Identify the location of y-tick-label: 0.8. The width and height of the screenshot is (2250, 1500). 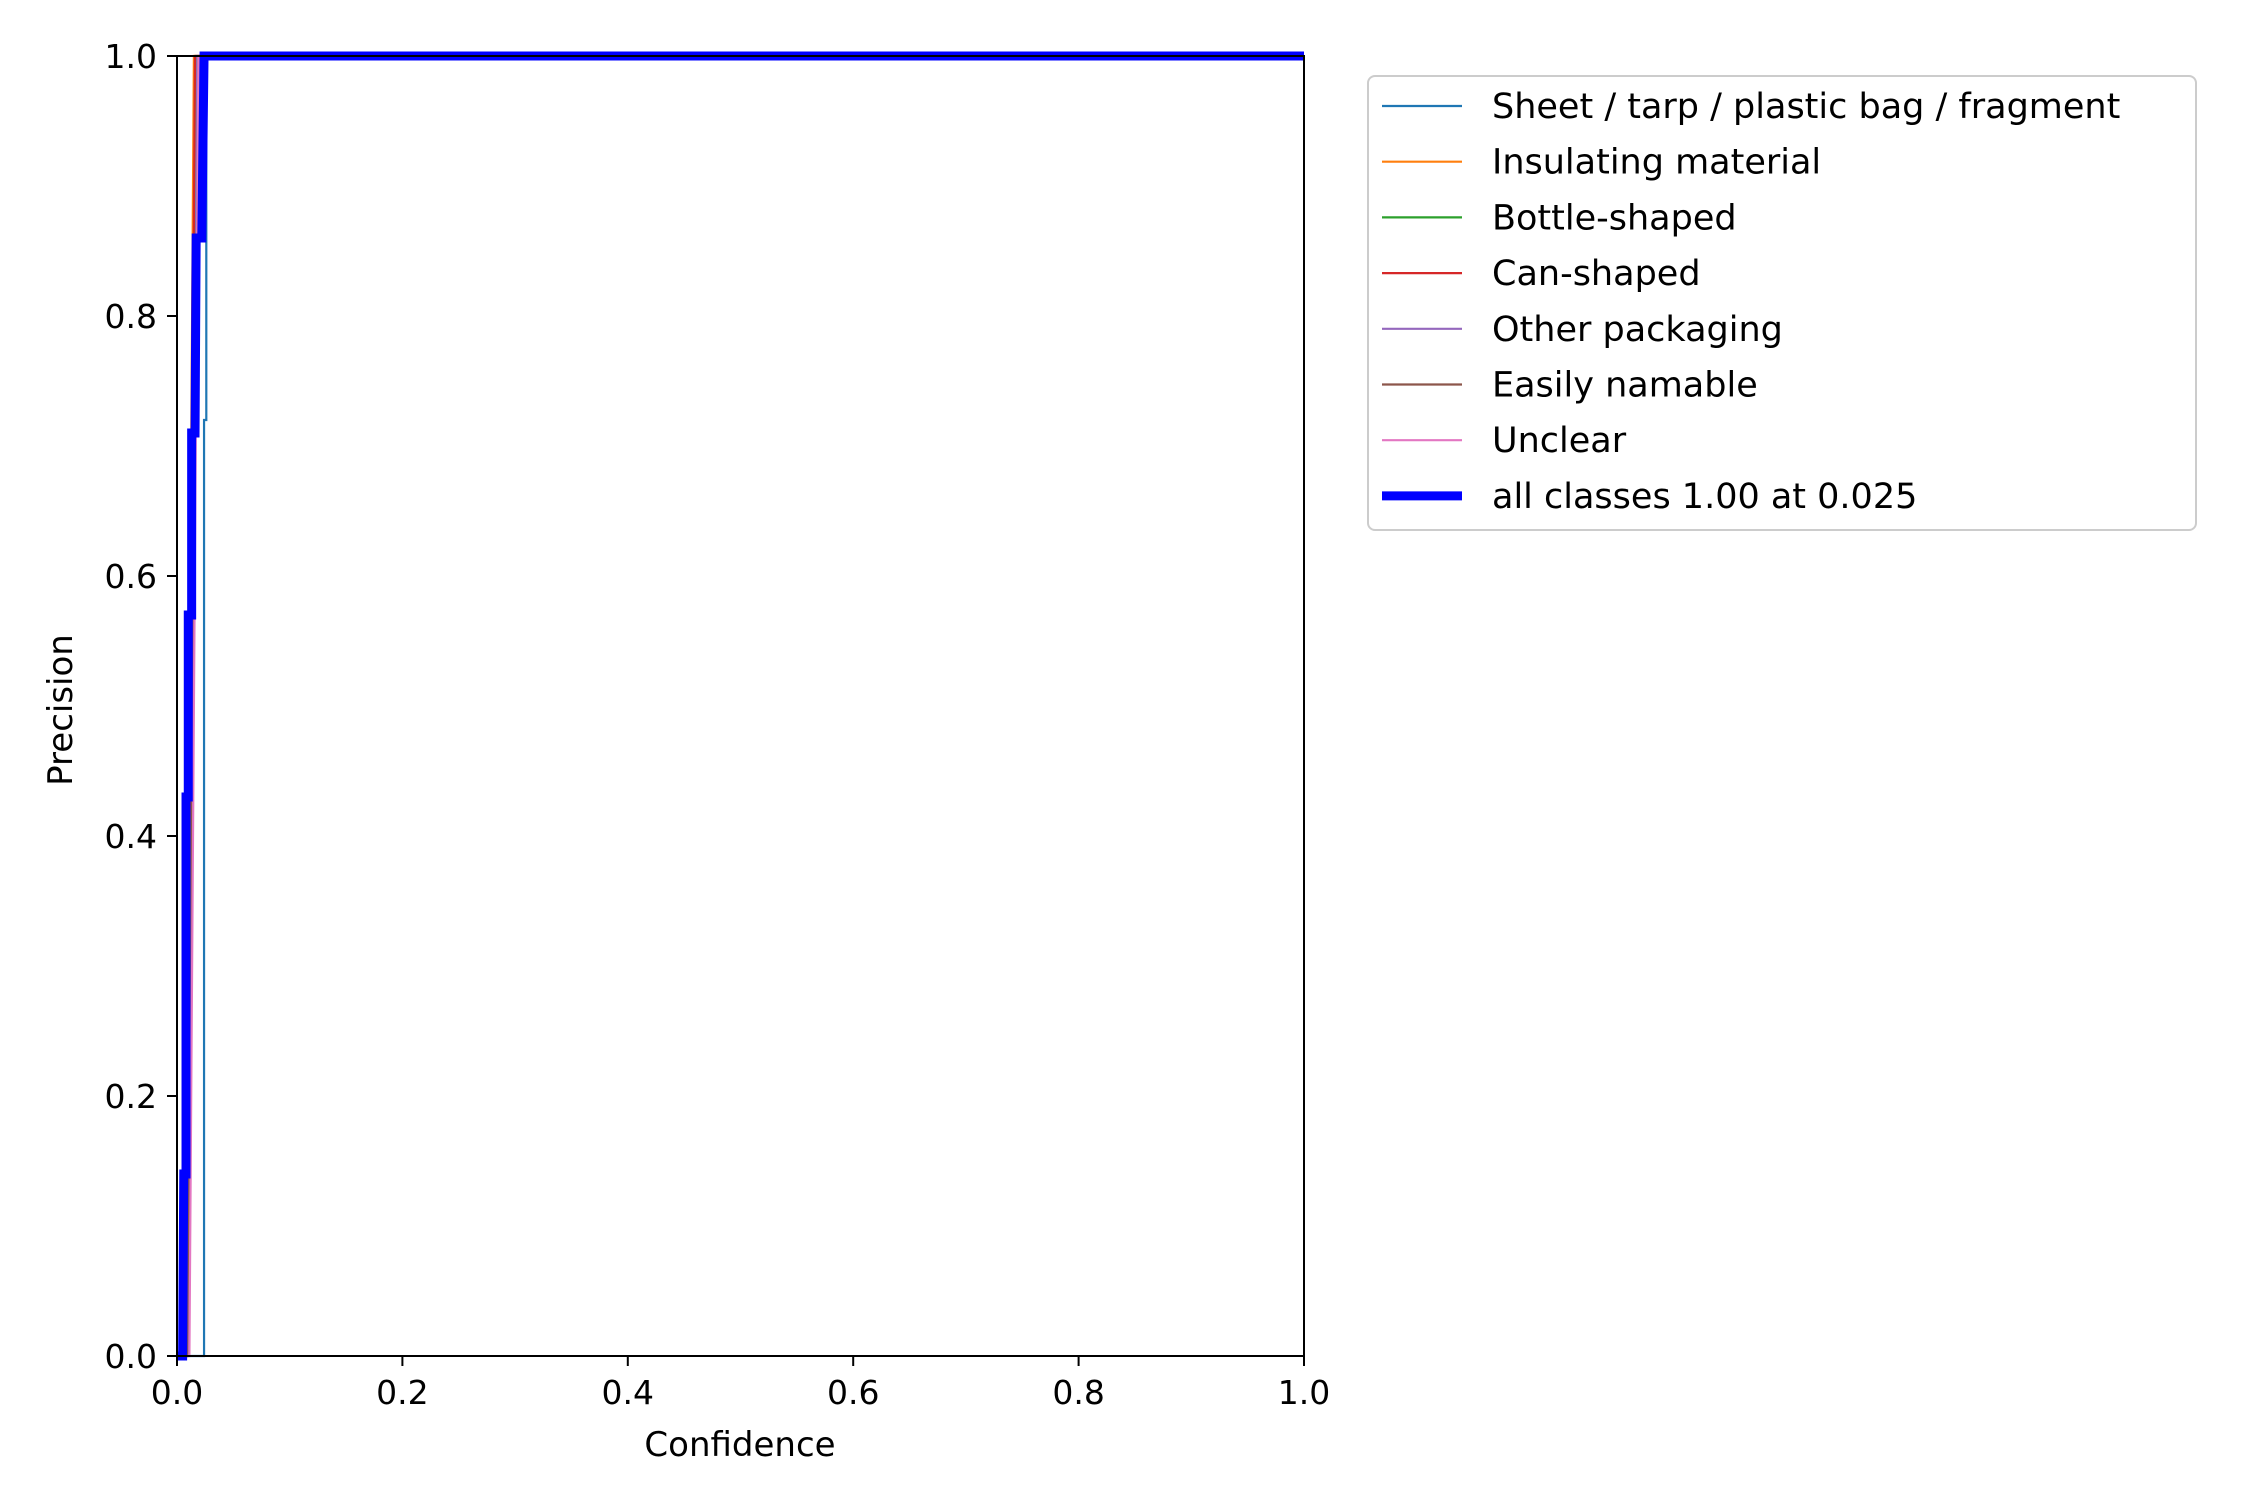
(131, 316).